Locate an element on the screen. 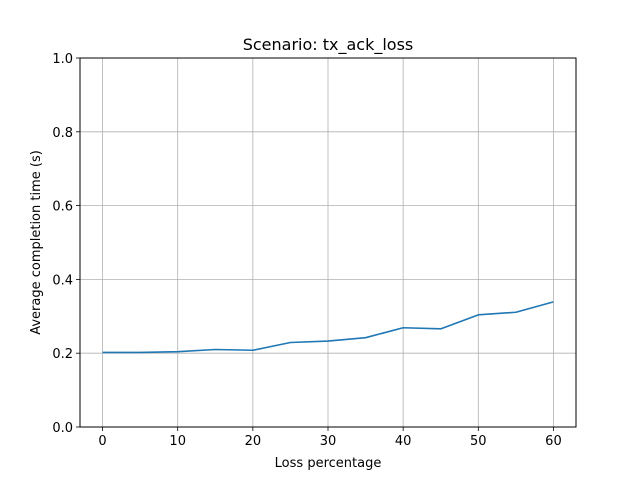  y-tick-label: 1.0 is located at coordinates (62, 59).